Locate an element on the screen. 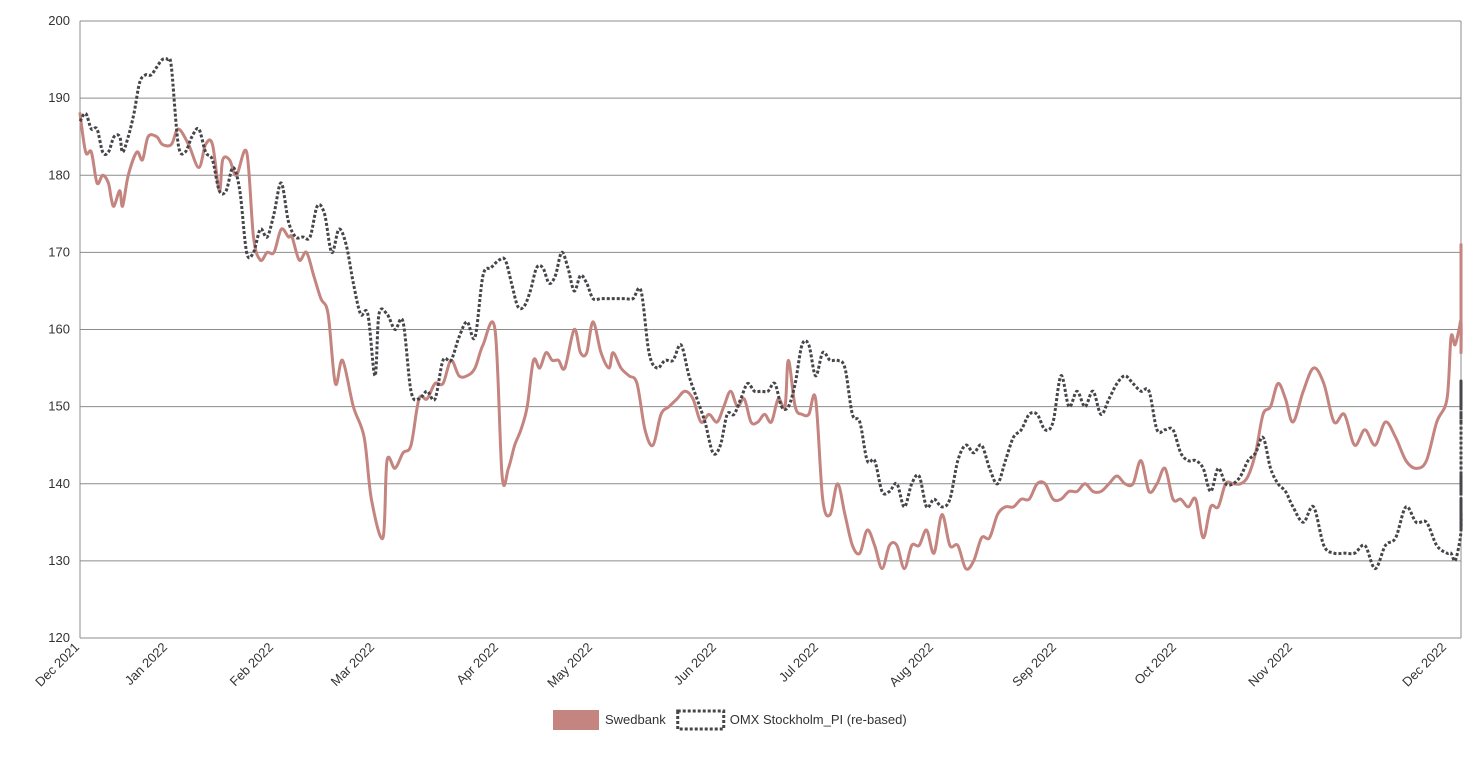  legend: Swedbank OMX Stockholm_PI (re-based) is located at coordinates (730, 720).